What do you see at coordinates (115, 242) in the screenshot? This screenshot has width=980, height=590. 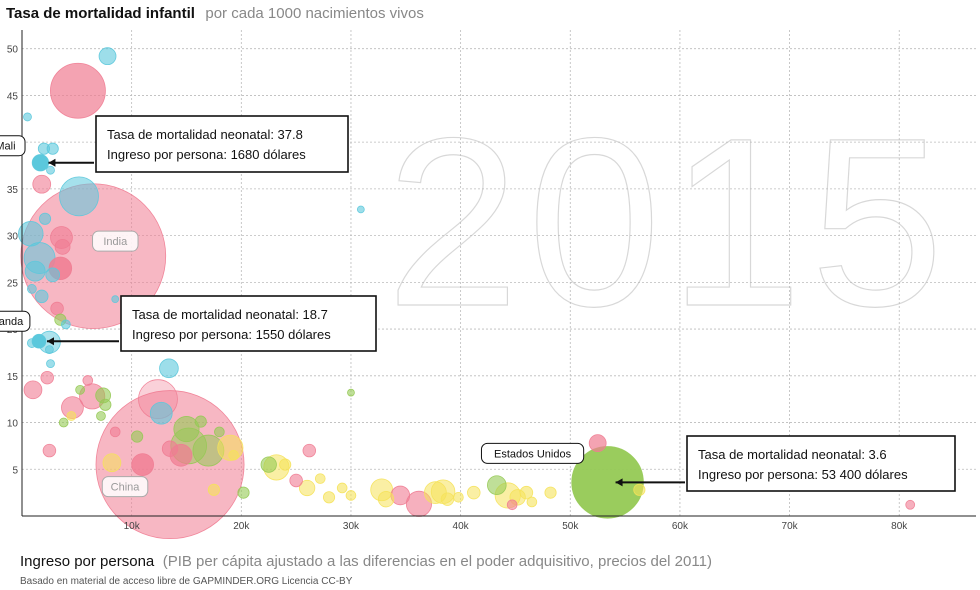 I see `country-label-text: India` at bounding box center [115, 242].